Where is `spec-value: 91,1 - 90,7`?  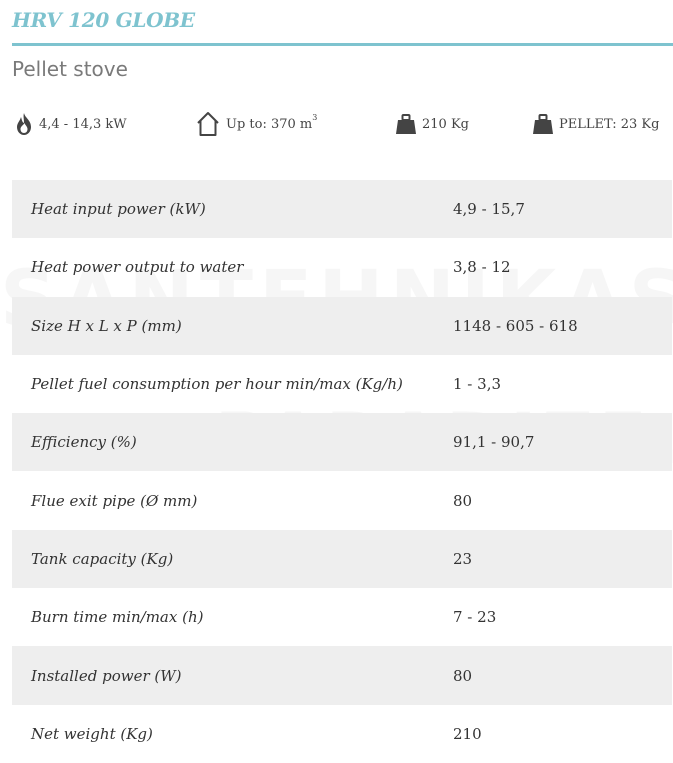
spec-value: 91,1 - 90,7 is located at coordinates (494, 442).